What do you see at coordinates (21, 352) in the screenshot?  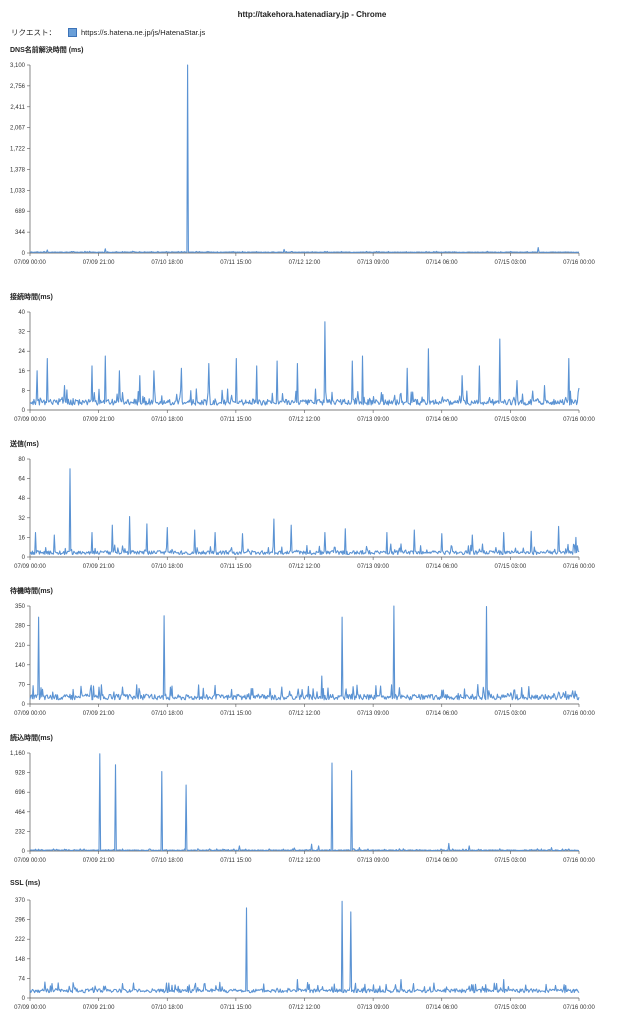 I see `y-tick-label: 24` at bounding box center [21, 352].